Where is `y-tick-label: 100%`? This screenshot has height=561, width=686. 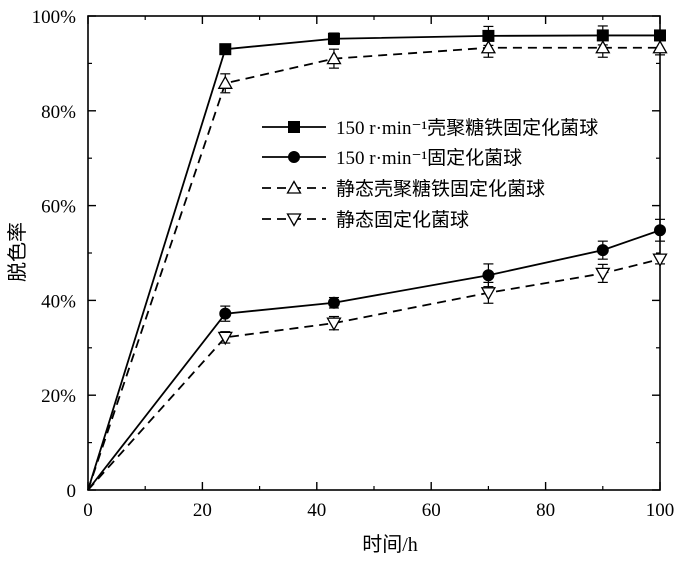
y-tick-label: 100% is located at coordinates (54, 17).